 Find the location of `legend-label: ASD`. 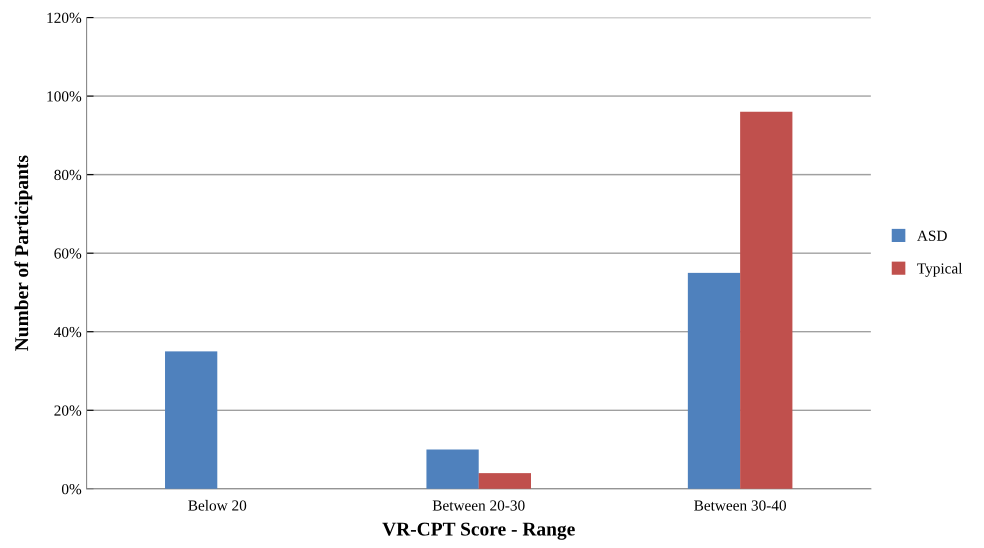

legend-label: ASD is located at coordinates (932, 235).